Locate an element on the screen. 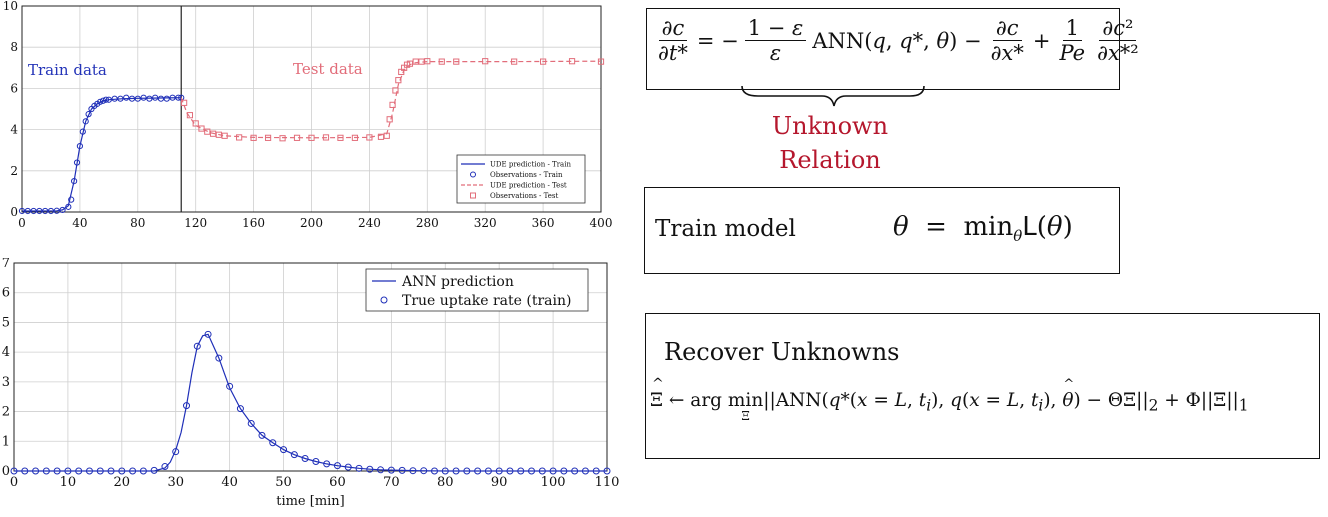  y-tick-label: 3 is located at coordinates (6, 382).